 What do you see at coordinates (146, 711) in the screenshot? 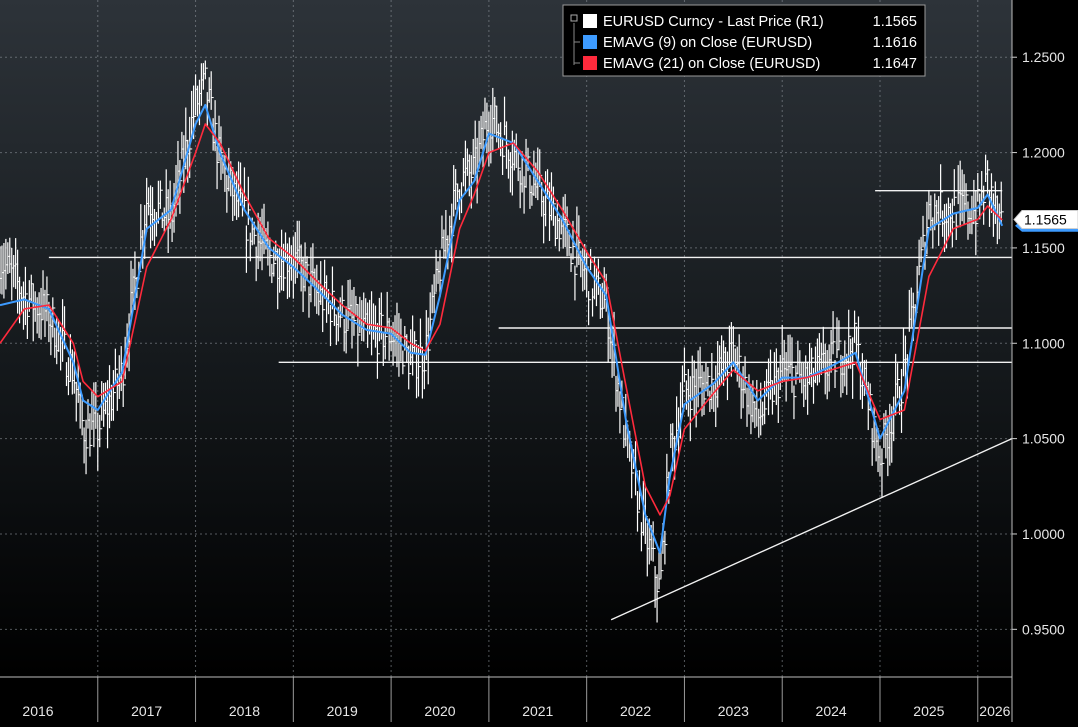
I see `x-year-label: 2017` at bounding box center [146, 711].